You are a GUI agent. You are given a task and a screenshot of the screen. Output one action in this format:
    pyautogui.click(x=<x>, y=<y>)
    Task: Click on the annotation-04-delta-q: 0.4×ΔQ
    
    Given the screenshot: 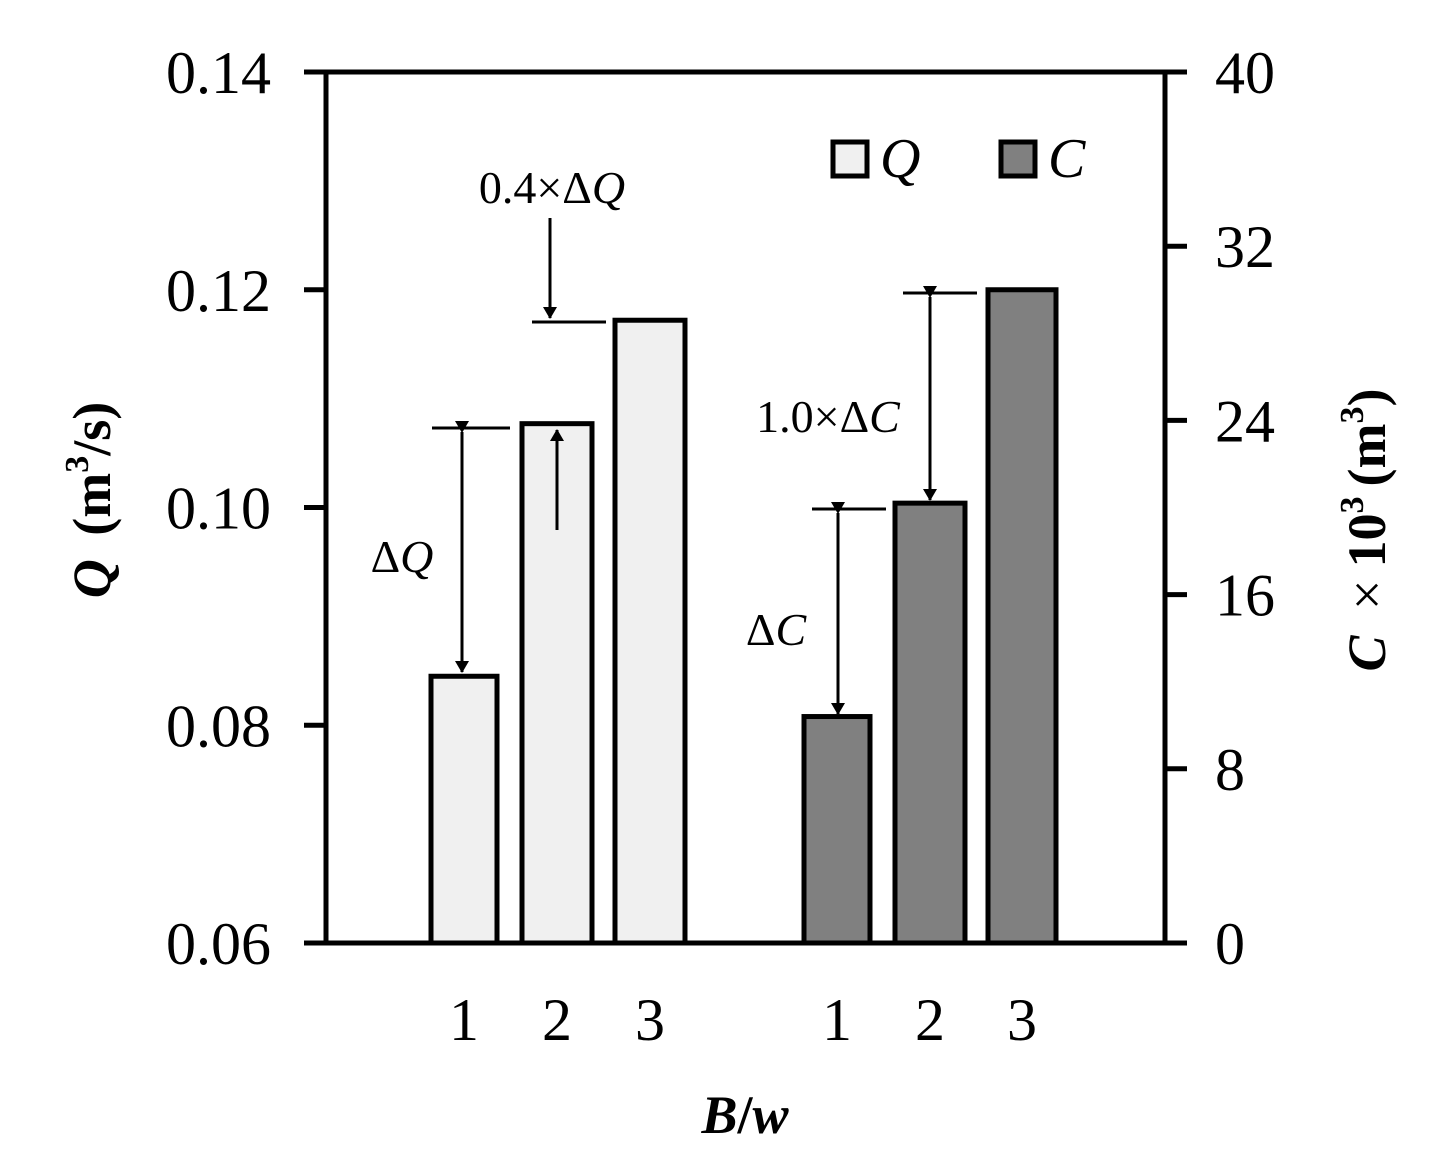 What is the action you would take?
    pyautogui.click(x=552, y=346)
    